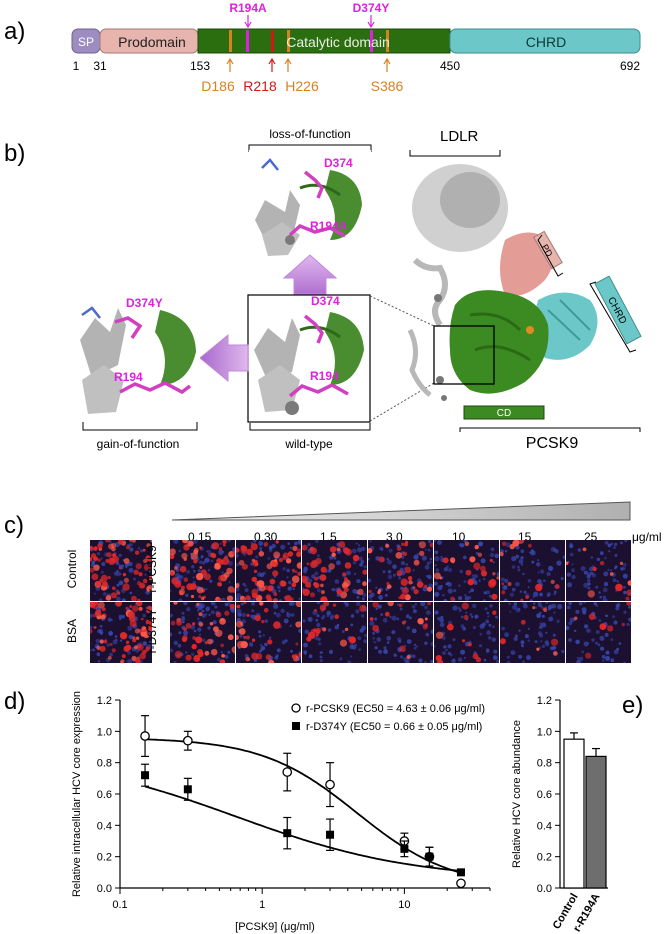  Describe the element at coordinates (152, 569) in the screenshot. I see `r-pcsk9-row-label: r-PCSK9` at that location.